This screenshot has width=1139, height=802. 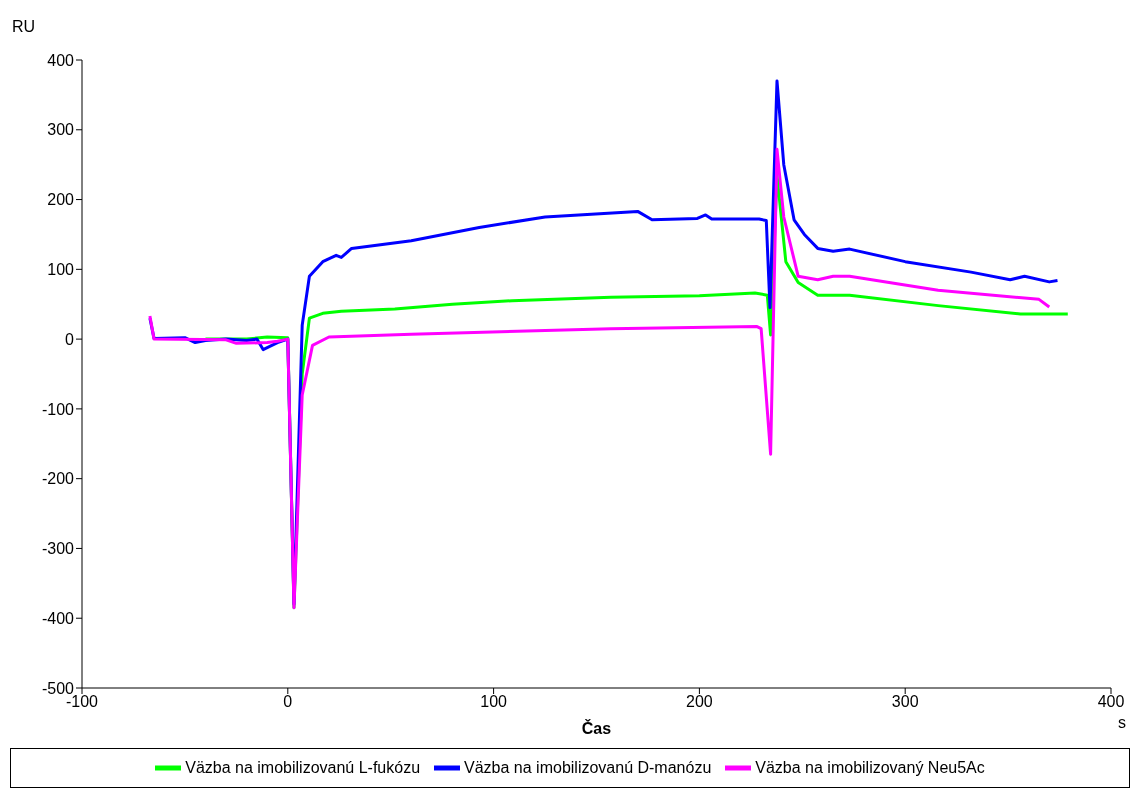 I want to click on y-axis-title: RU, so click(x=24, y=27).